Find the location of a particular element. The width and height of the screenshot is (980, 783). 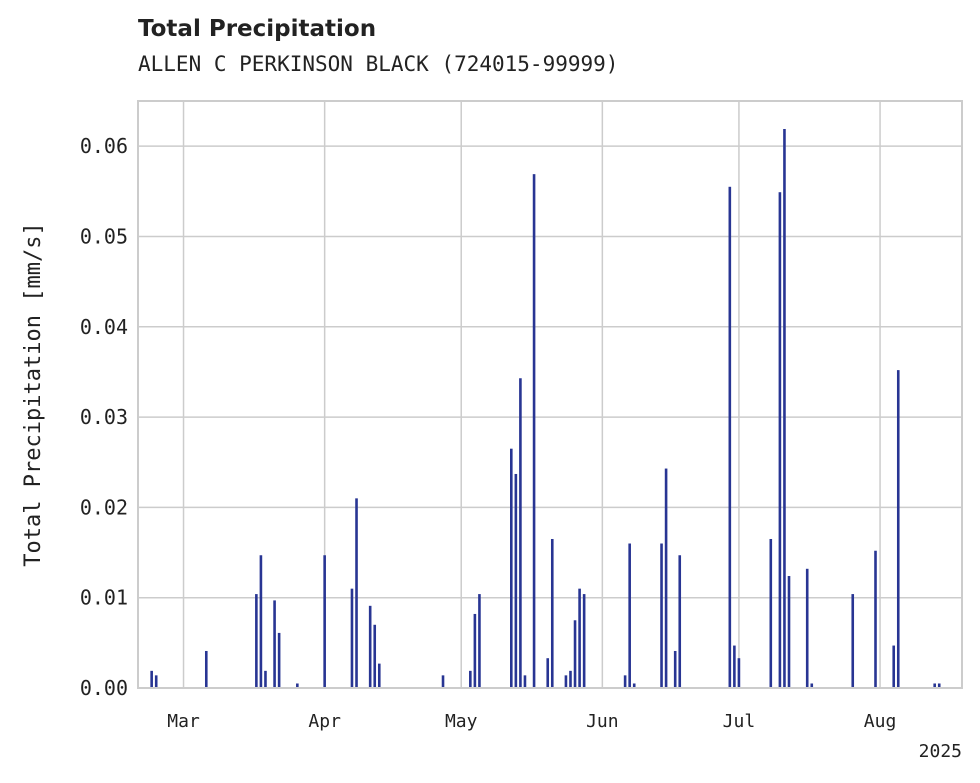

y-axis-label: Total Precipitation [mm/s] is located at coordinates (33, 394).